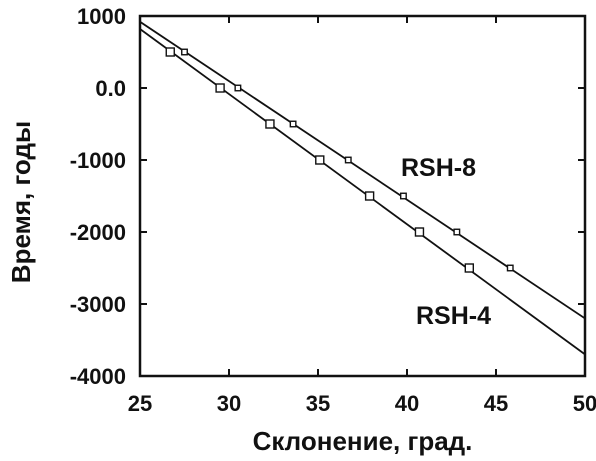 The width and height of the screenshot is (596, 461). I want to click on x-tick-label: 50, so click(584, 403).